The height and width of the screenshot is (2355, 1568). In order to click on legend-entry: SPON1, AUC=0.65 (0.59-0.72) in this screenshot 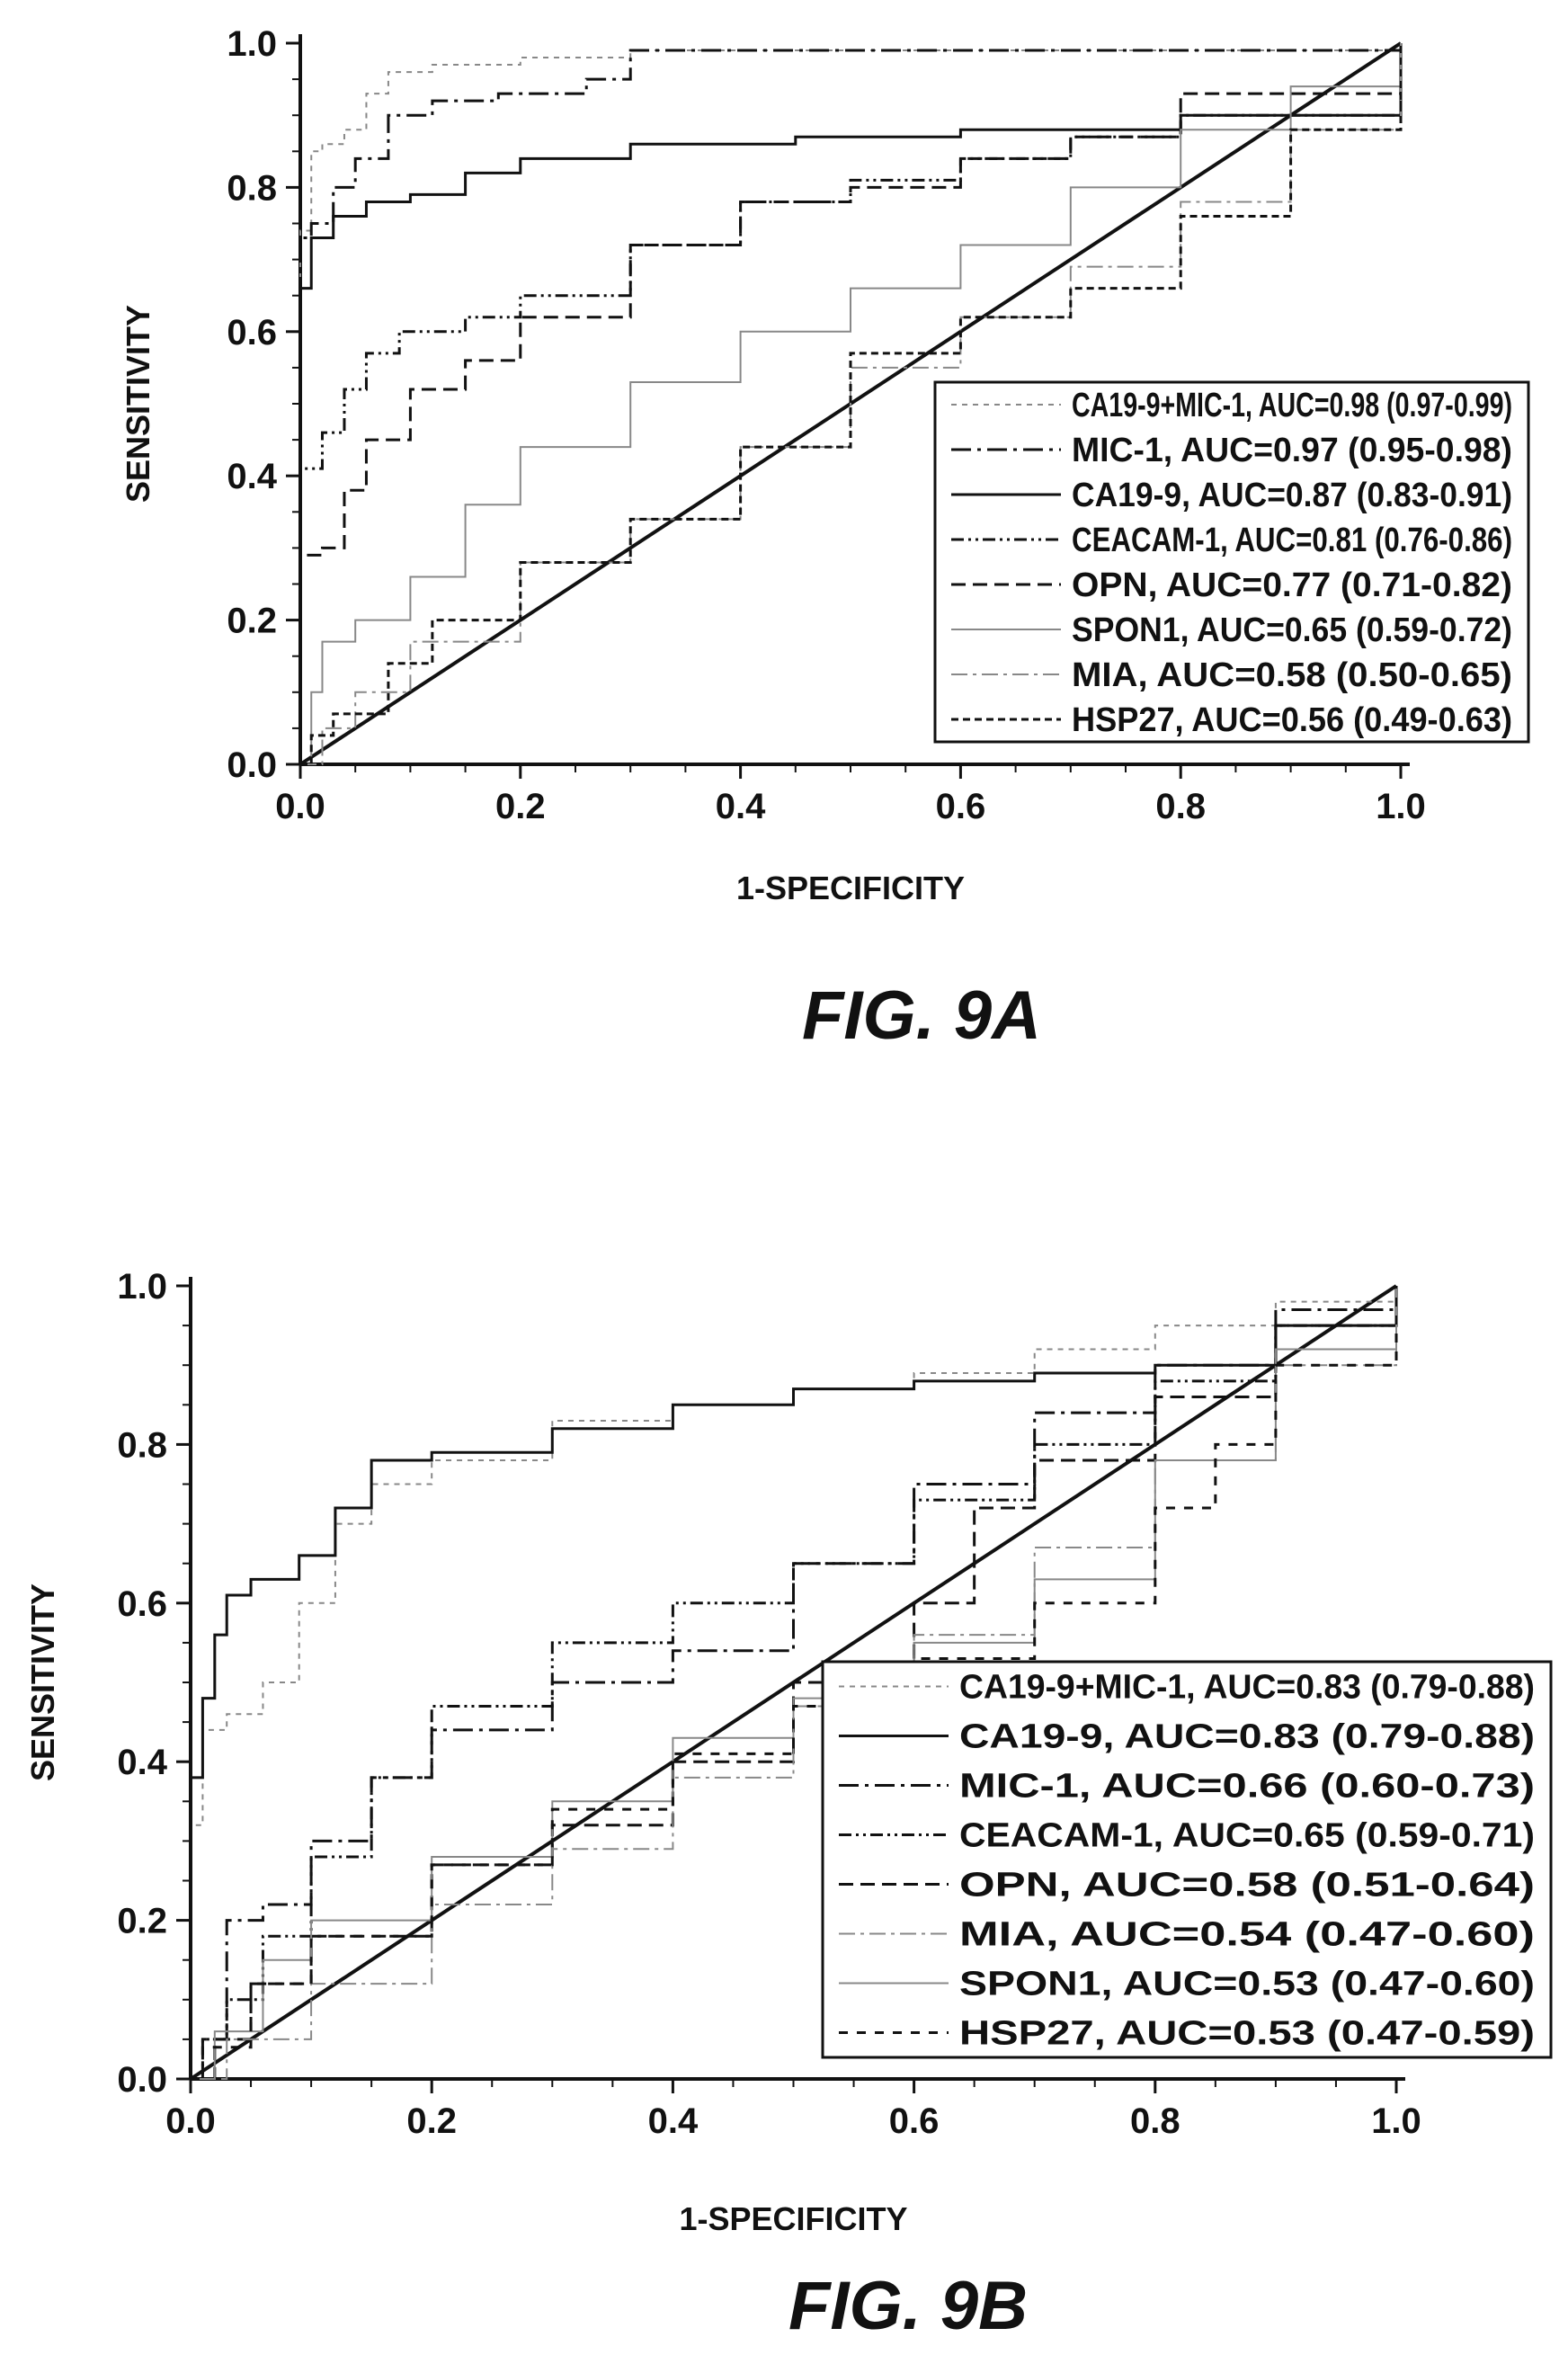, I will do `click(1292, 630)`.